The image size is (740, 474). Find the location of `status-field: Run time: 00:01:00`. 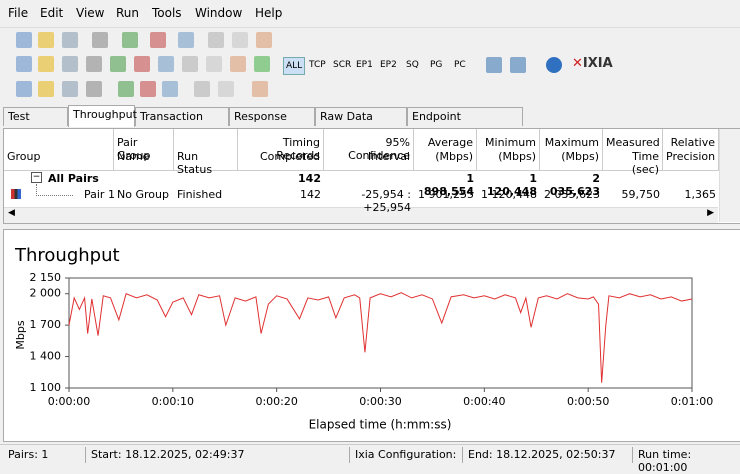

status-field: Run time: 00:01:00 is located at coordinates (665, 461).